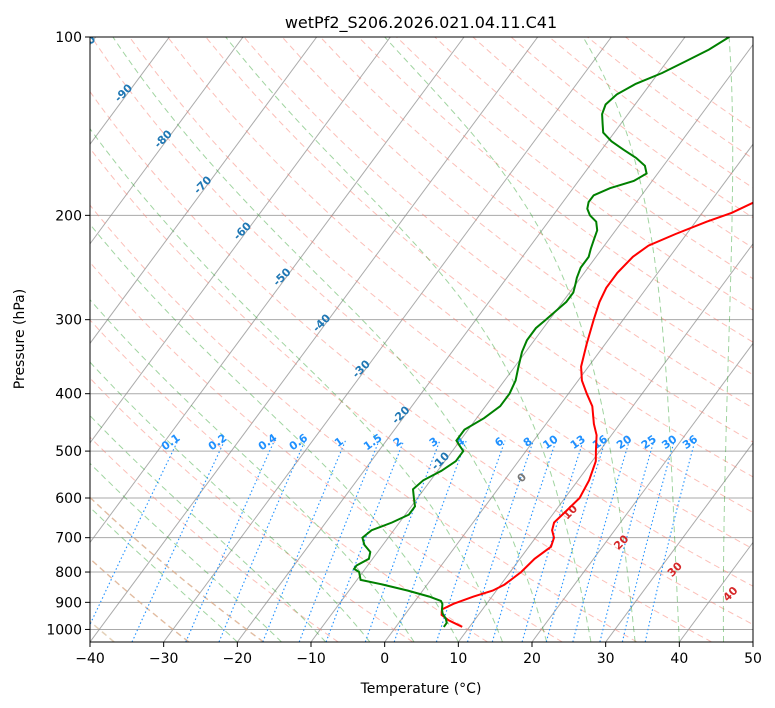  What do you see at coordinates (372, 442) in the screenshot?
I see `mixing-ratio-label: 1.5` at bounding box center [372, 442].